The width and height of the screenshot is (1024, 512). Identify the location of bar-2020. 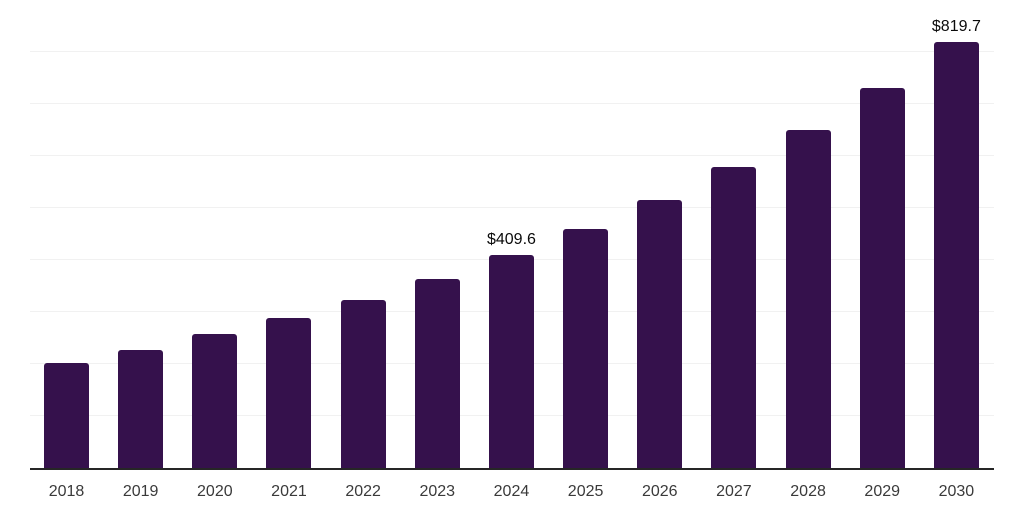
(215, 402).